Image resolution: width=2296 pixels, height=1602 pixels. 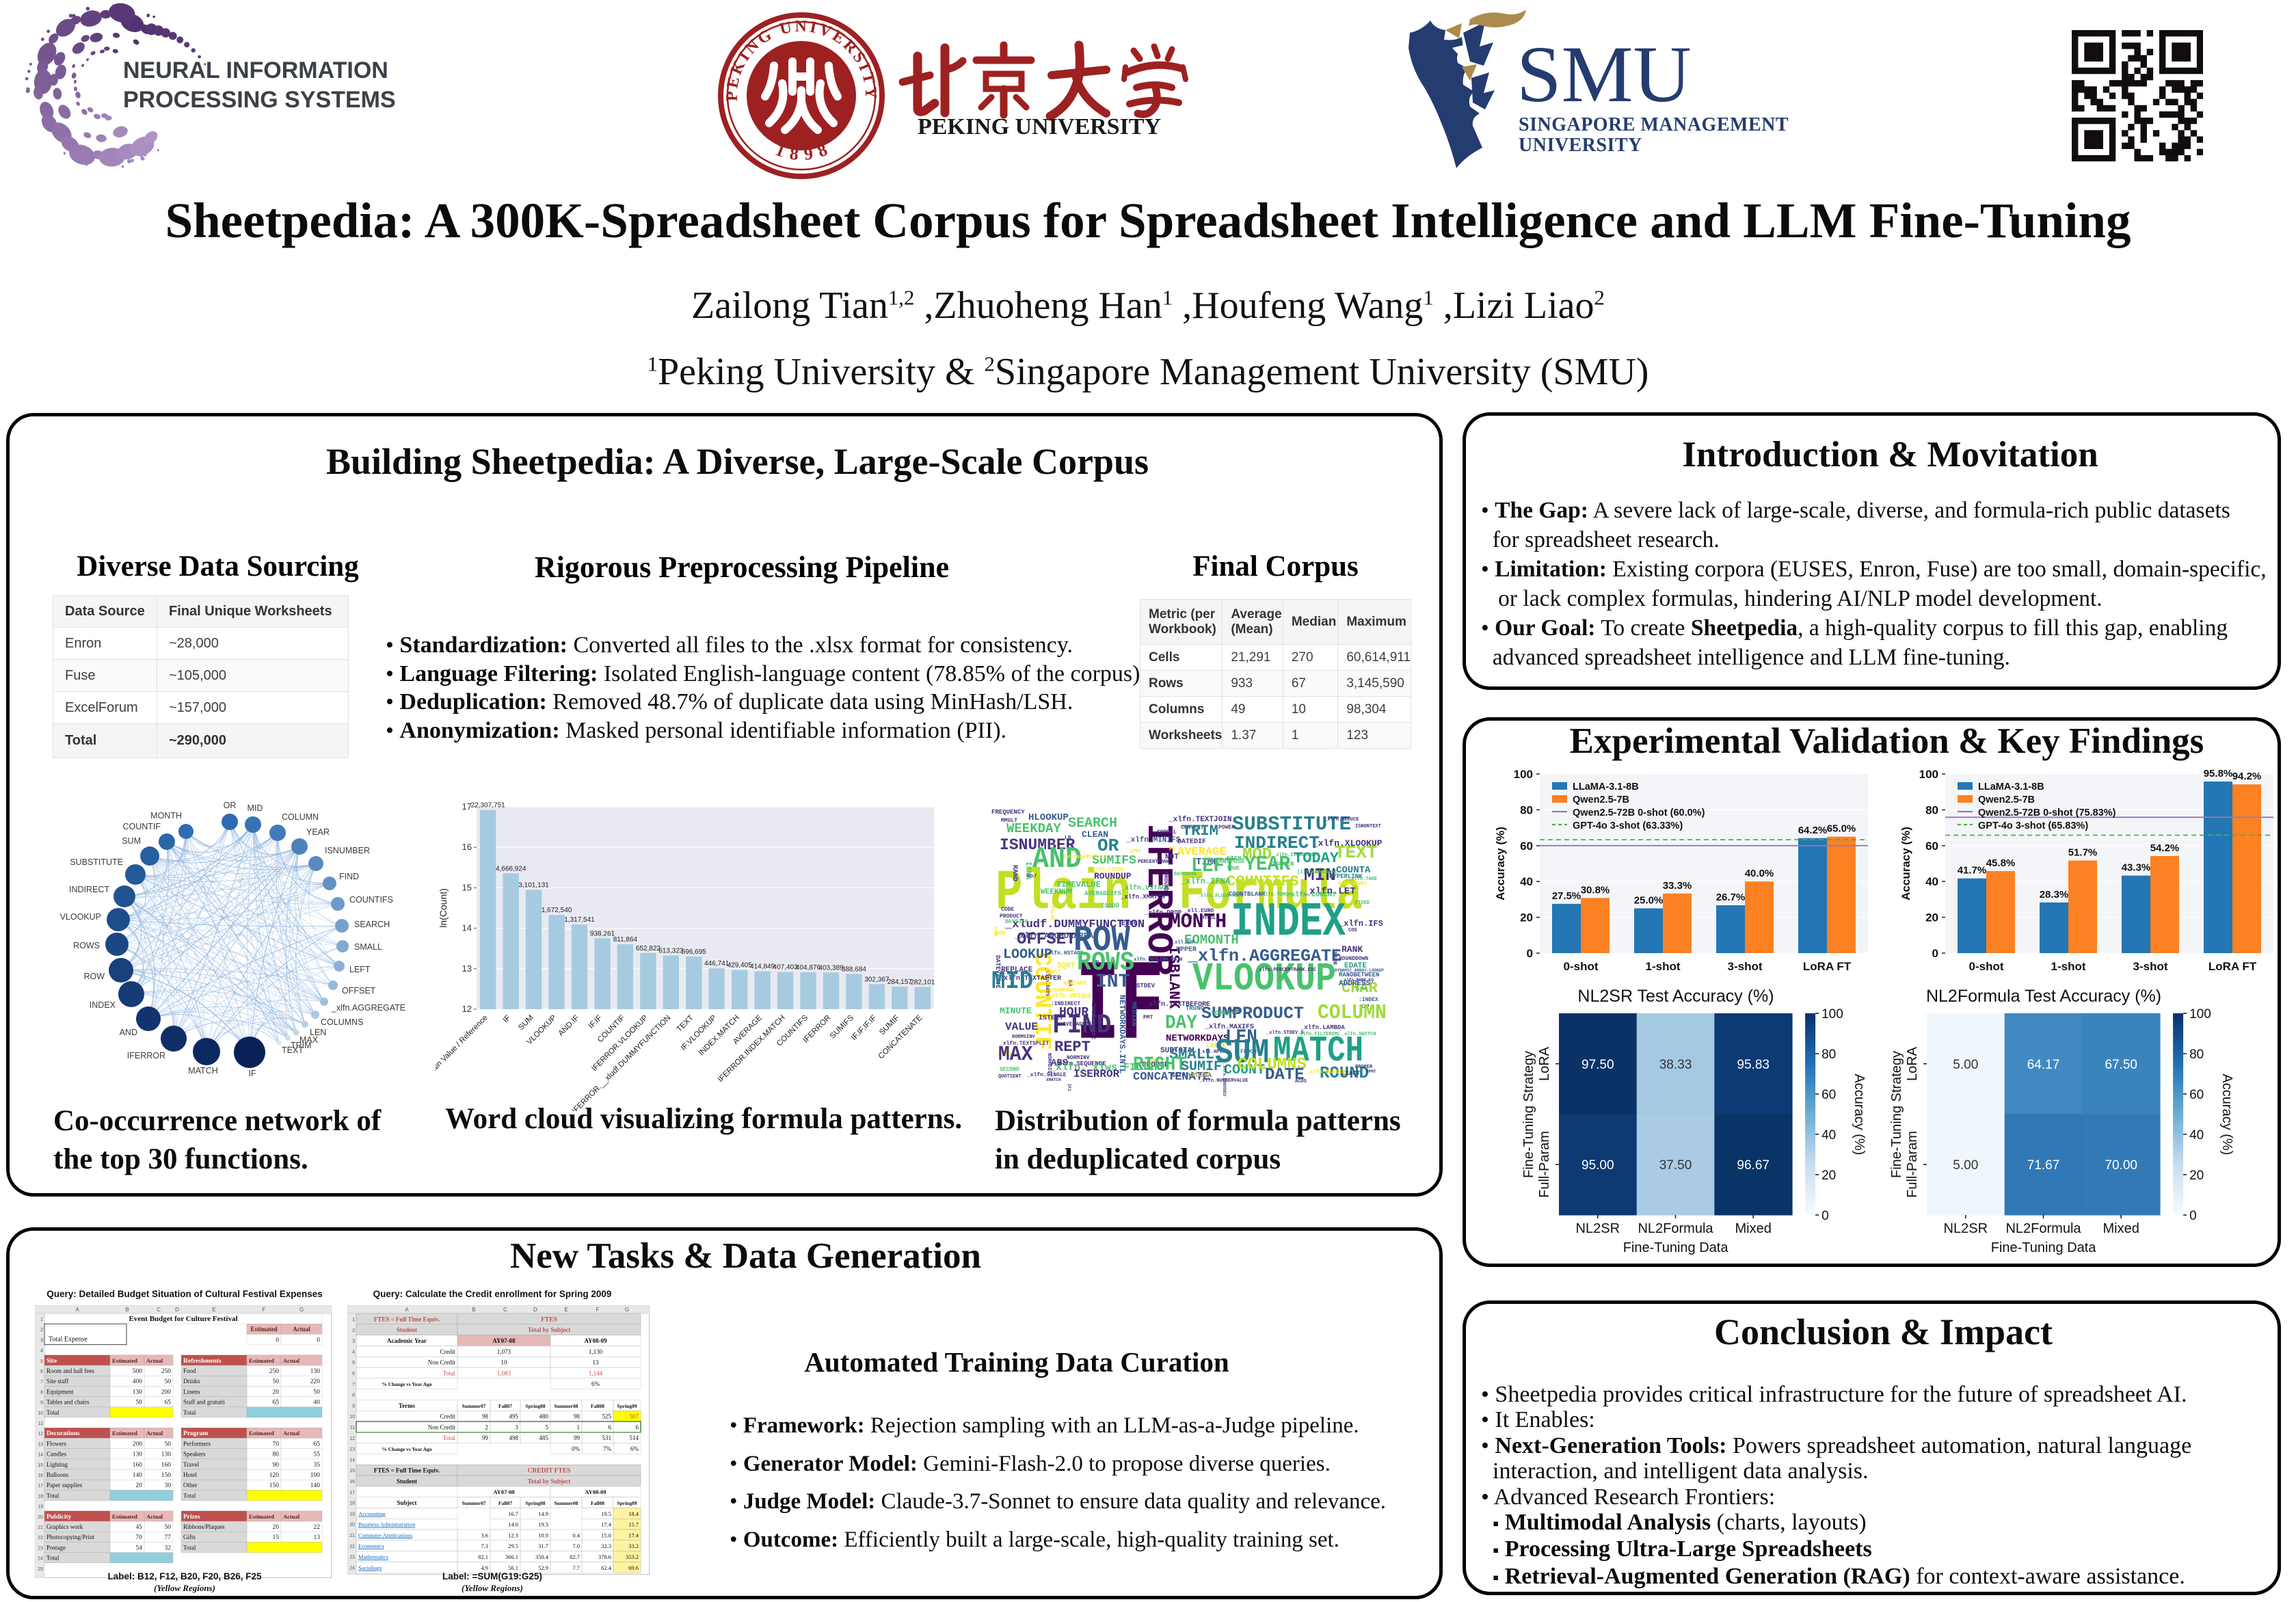 What do you see at coordinates (831, 968) in the screenshot?
I see `svg-text: 403,389` at bounding box center [831, 968].